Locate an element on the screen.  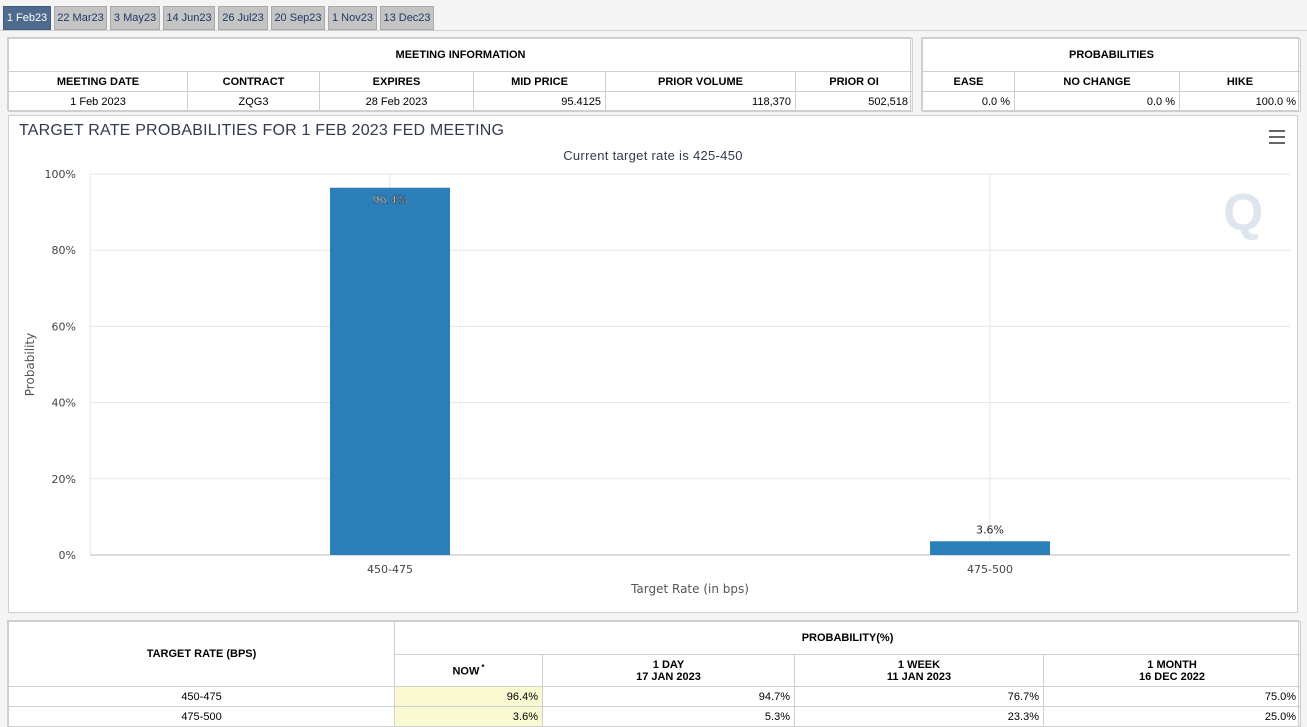
one-day-cell: 94.7% is located at coordinates (668, 696).